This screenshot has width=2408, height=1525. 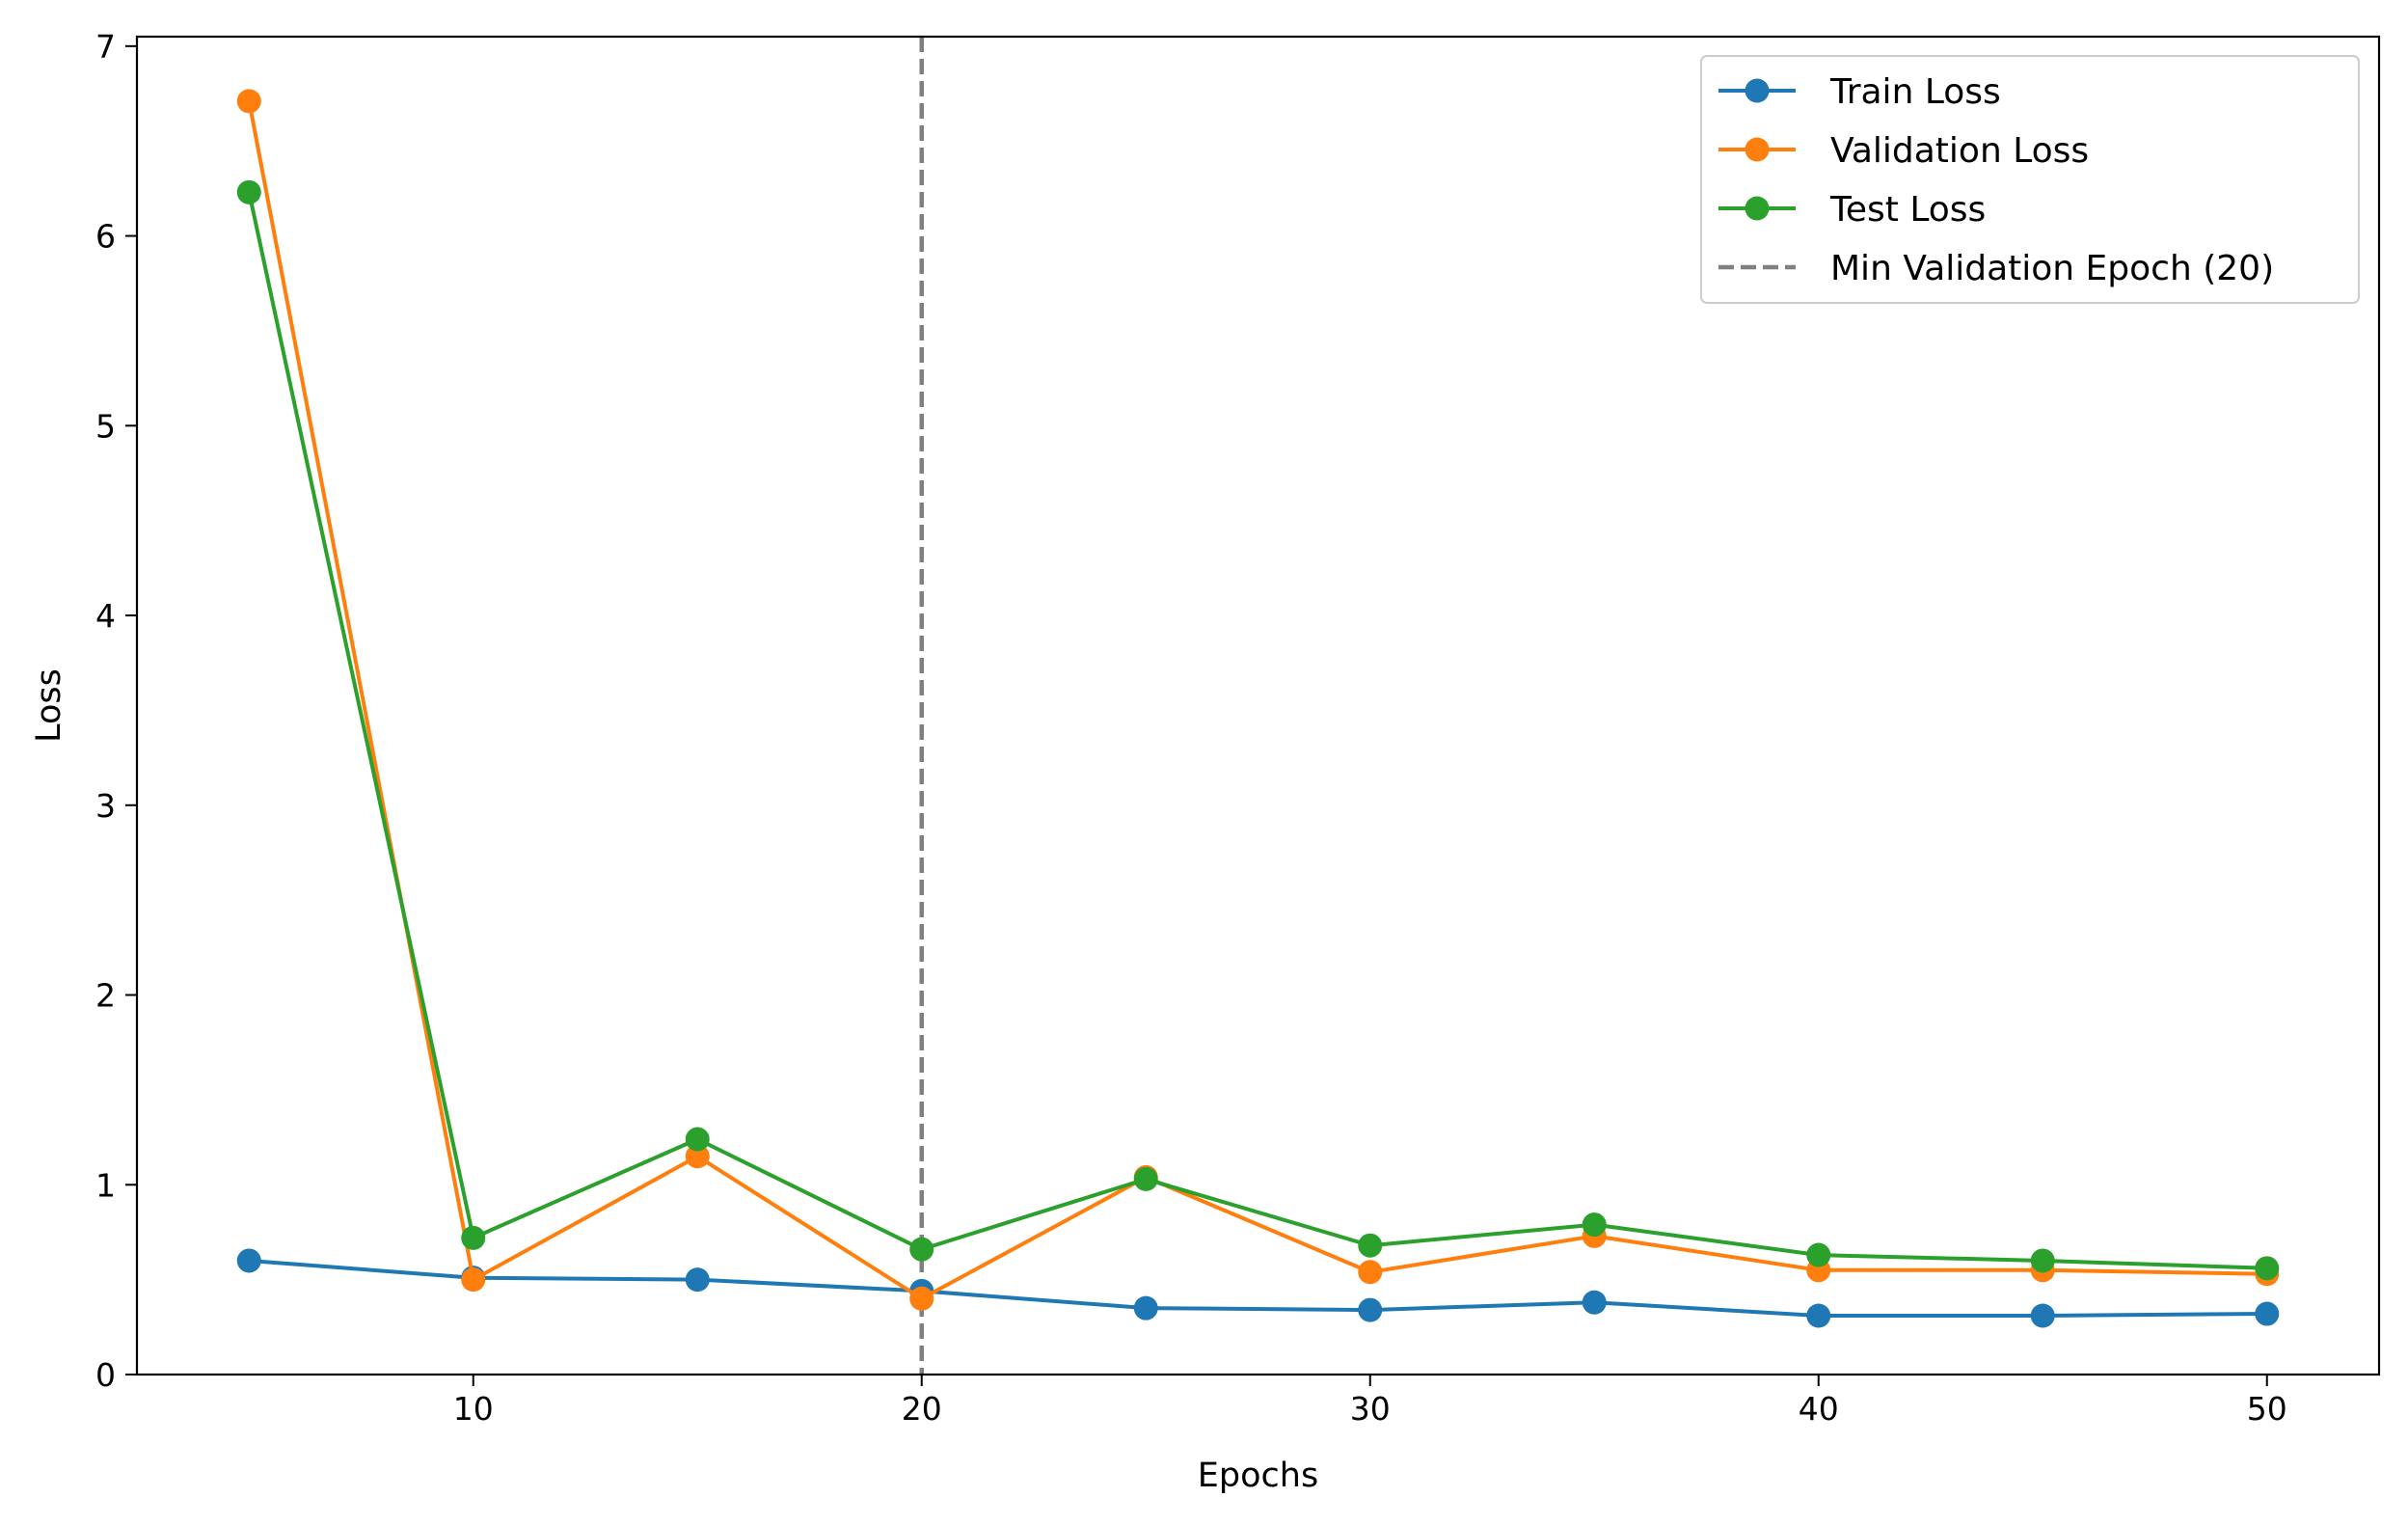 I want to click on x-tick-label: 50, so click(x=2267, y=1409).